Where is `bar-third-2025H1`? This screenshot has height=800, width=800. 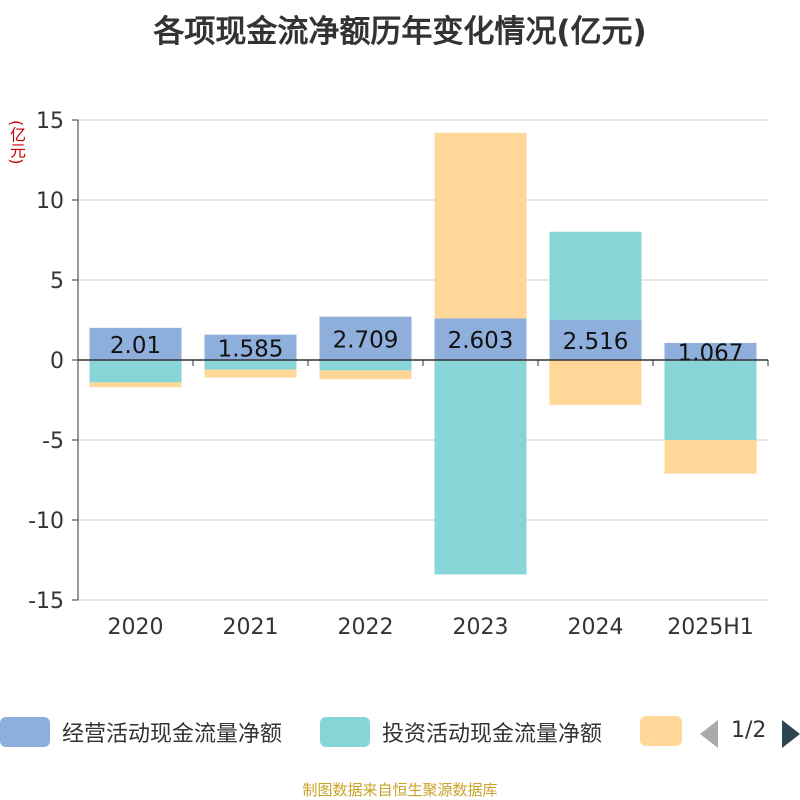
bar-third-2025H1 is located at coordinates (710, 457).